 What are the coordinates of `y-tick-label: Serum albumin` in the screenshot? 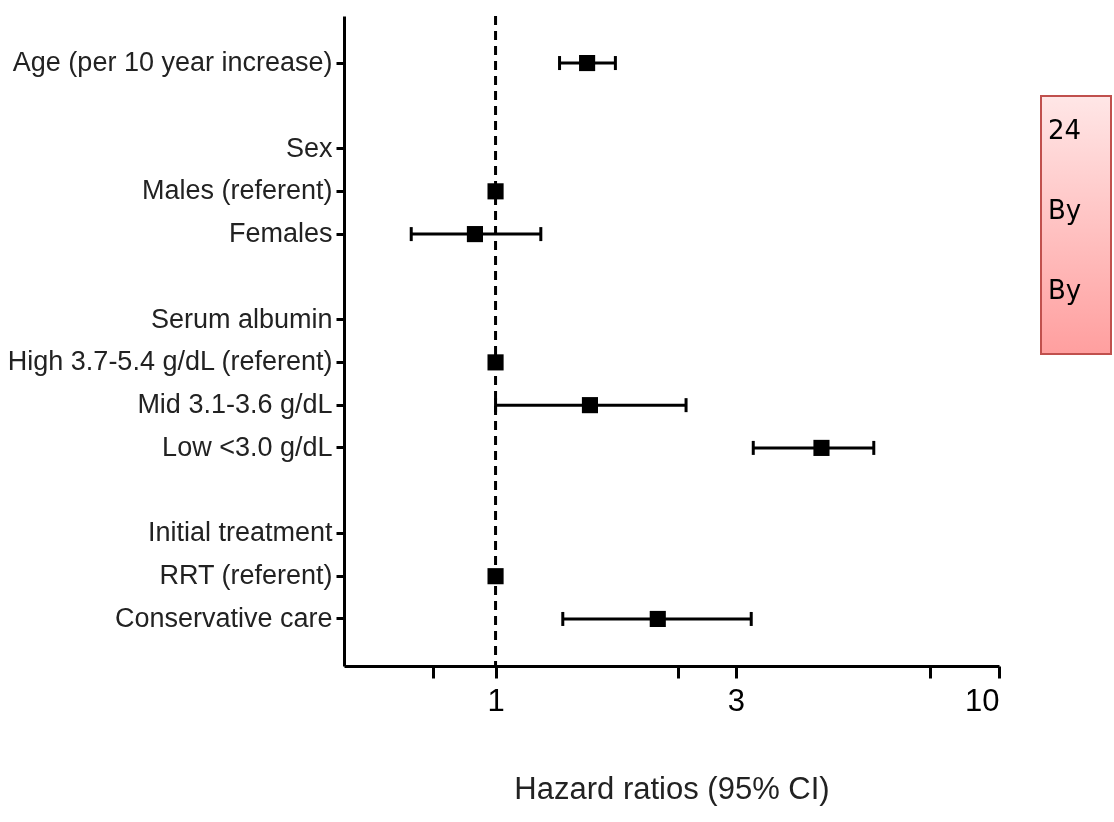 It's located at (241, 318).